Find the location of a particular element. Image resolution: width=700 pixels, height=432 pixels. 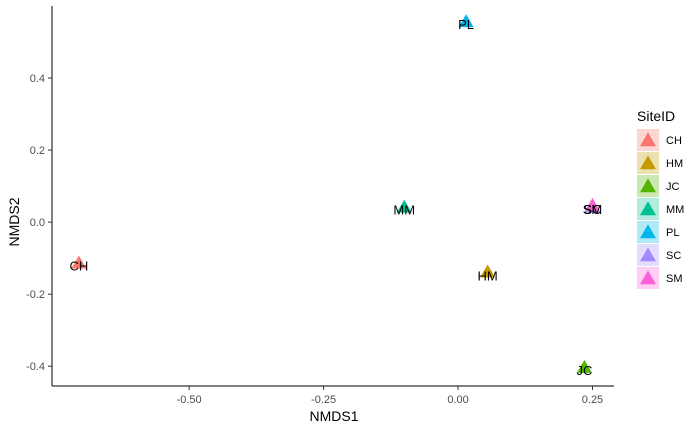

legend-triangle-ch is located at coordinates (648, 139).